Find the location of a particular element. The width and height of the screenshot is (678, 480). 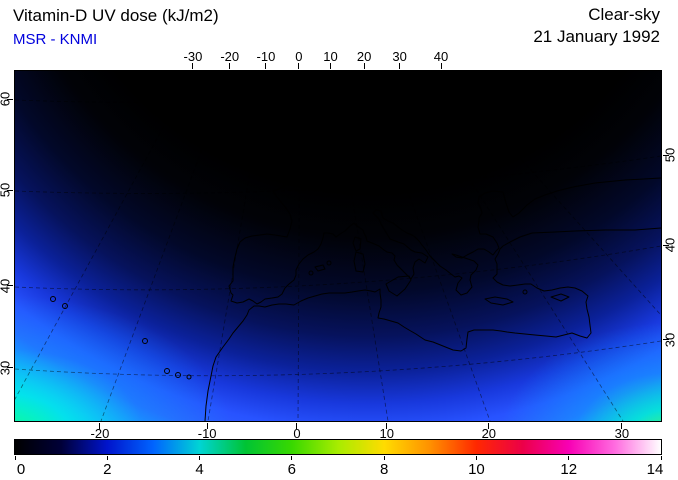

left-axis-label: 50 is located at coordinates (6, 190).